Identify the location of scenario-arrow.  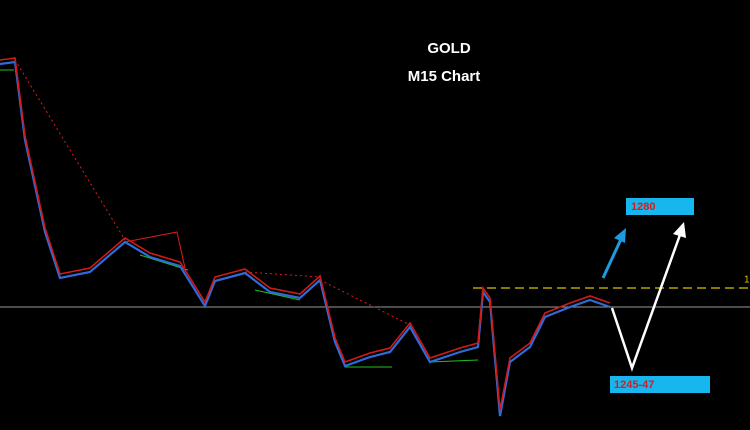
(648, 297).